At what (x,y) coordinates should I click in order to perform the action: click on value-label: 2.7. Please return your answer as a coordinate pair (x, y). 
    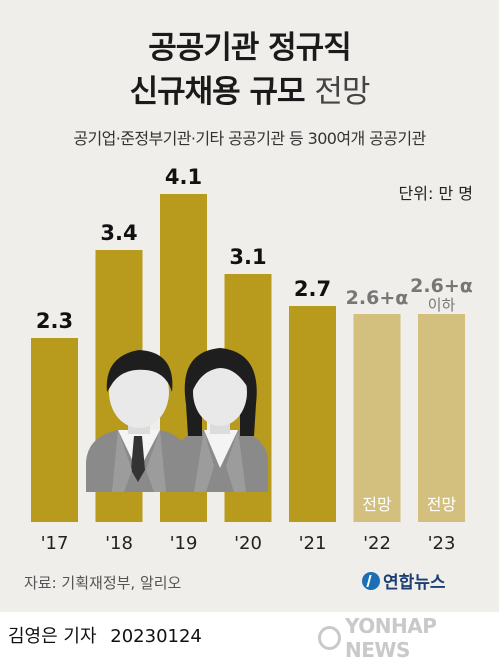
    Looking at the image, I should click on (312, 289).